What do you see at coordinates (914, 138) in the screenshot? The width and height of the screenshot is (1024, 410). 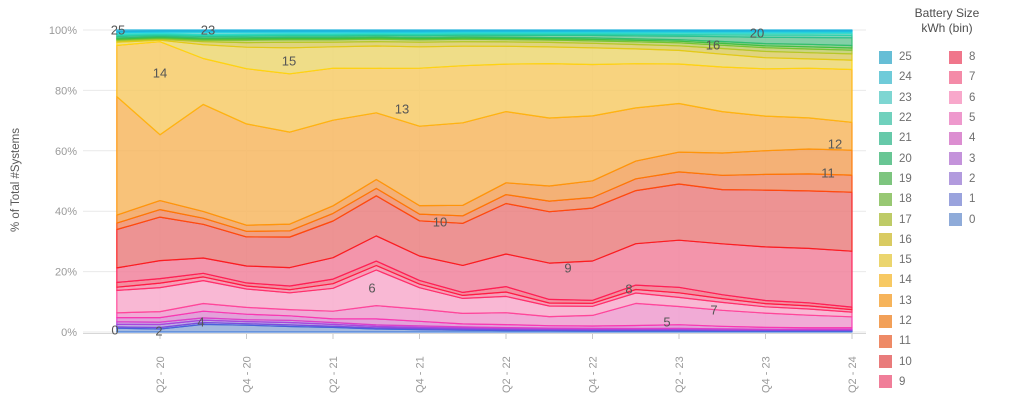 I see `legend-item-bin-21: 21` at bounding box center [914, 138].